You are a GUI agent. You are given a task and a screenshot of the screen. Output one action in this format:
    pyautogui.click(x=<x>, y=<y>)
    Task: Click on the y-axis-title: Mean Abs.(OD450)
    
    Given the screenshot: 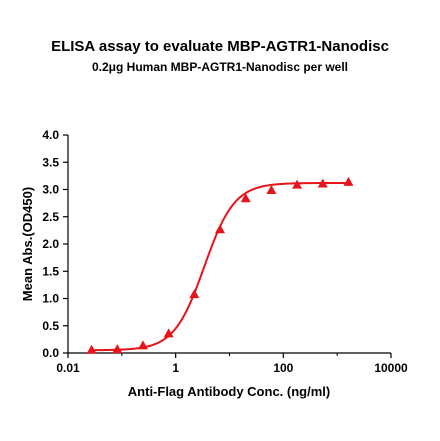 What is the action you would take?
    pyautogui.click(x=27, y=244)
    